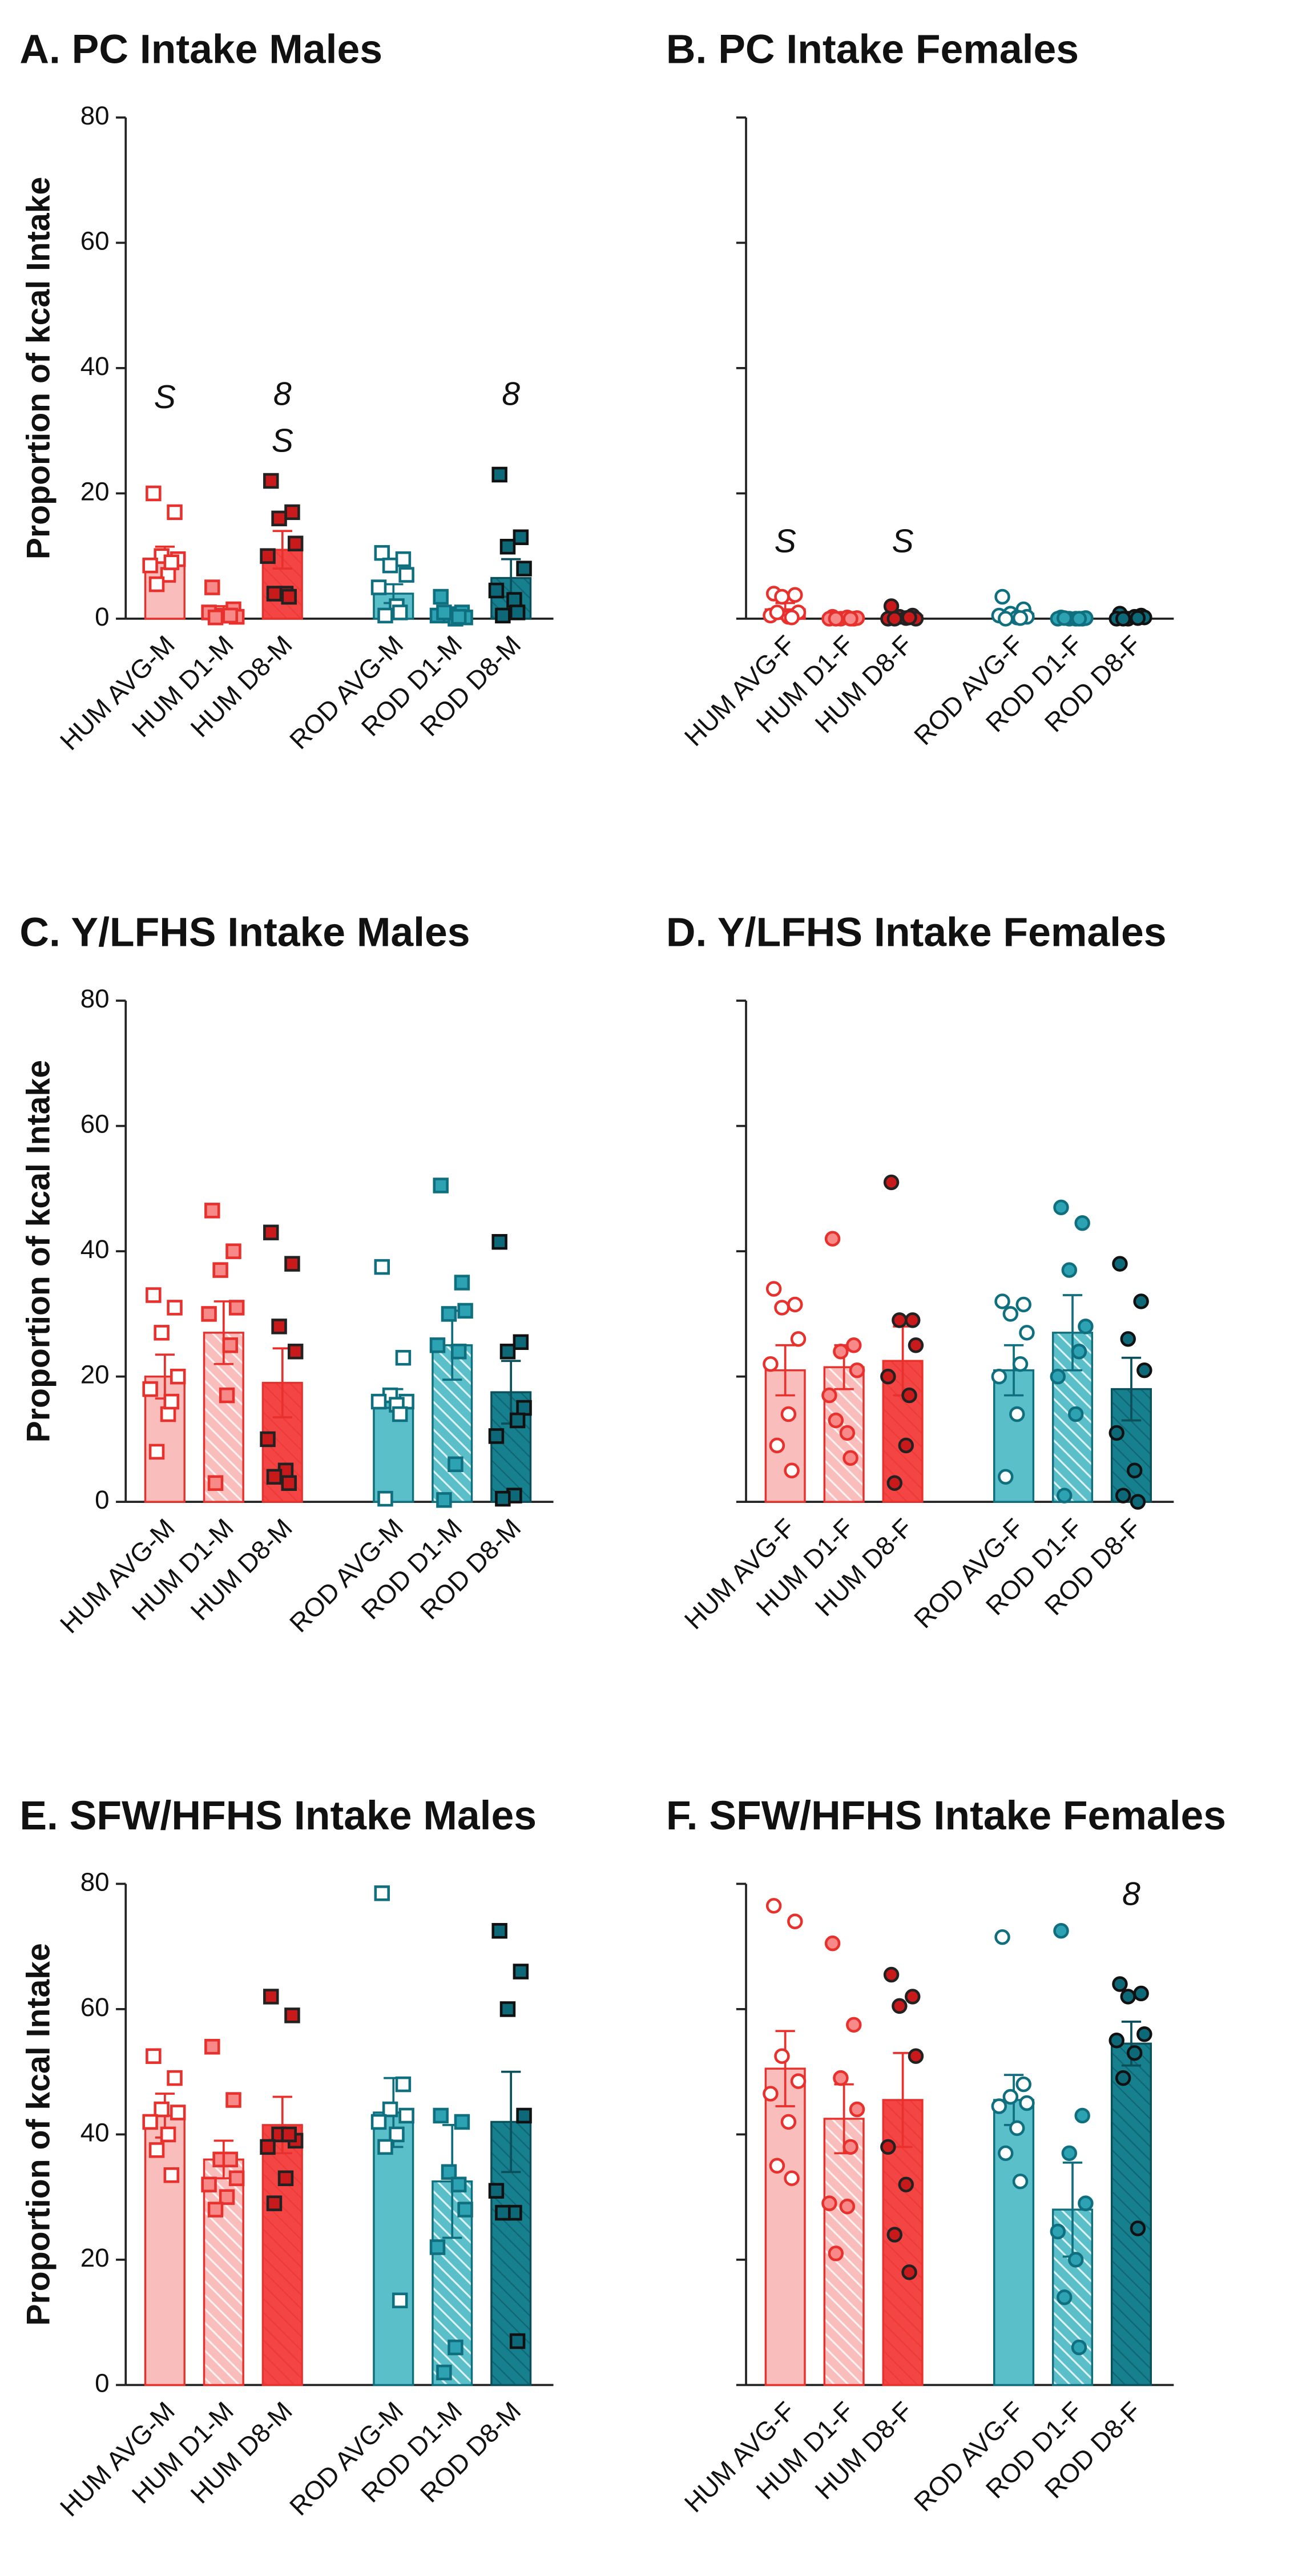  I want to click on y-axis-label: Proportion of kcal Intake, so click(39, 1251).